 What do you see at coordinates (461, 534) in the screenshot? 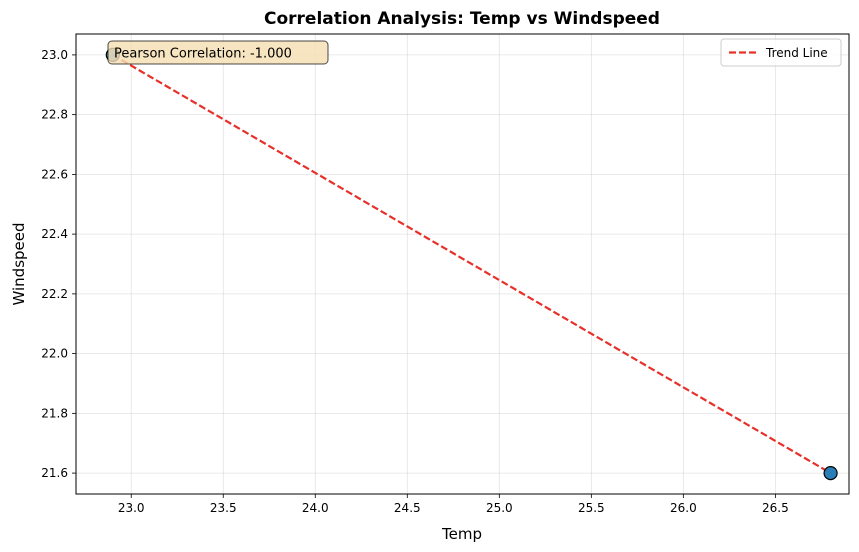
I see `x-axis-label: Temp` at bounding box center [461, 534].